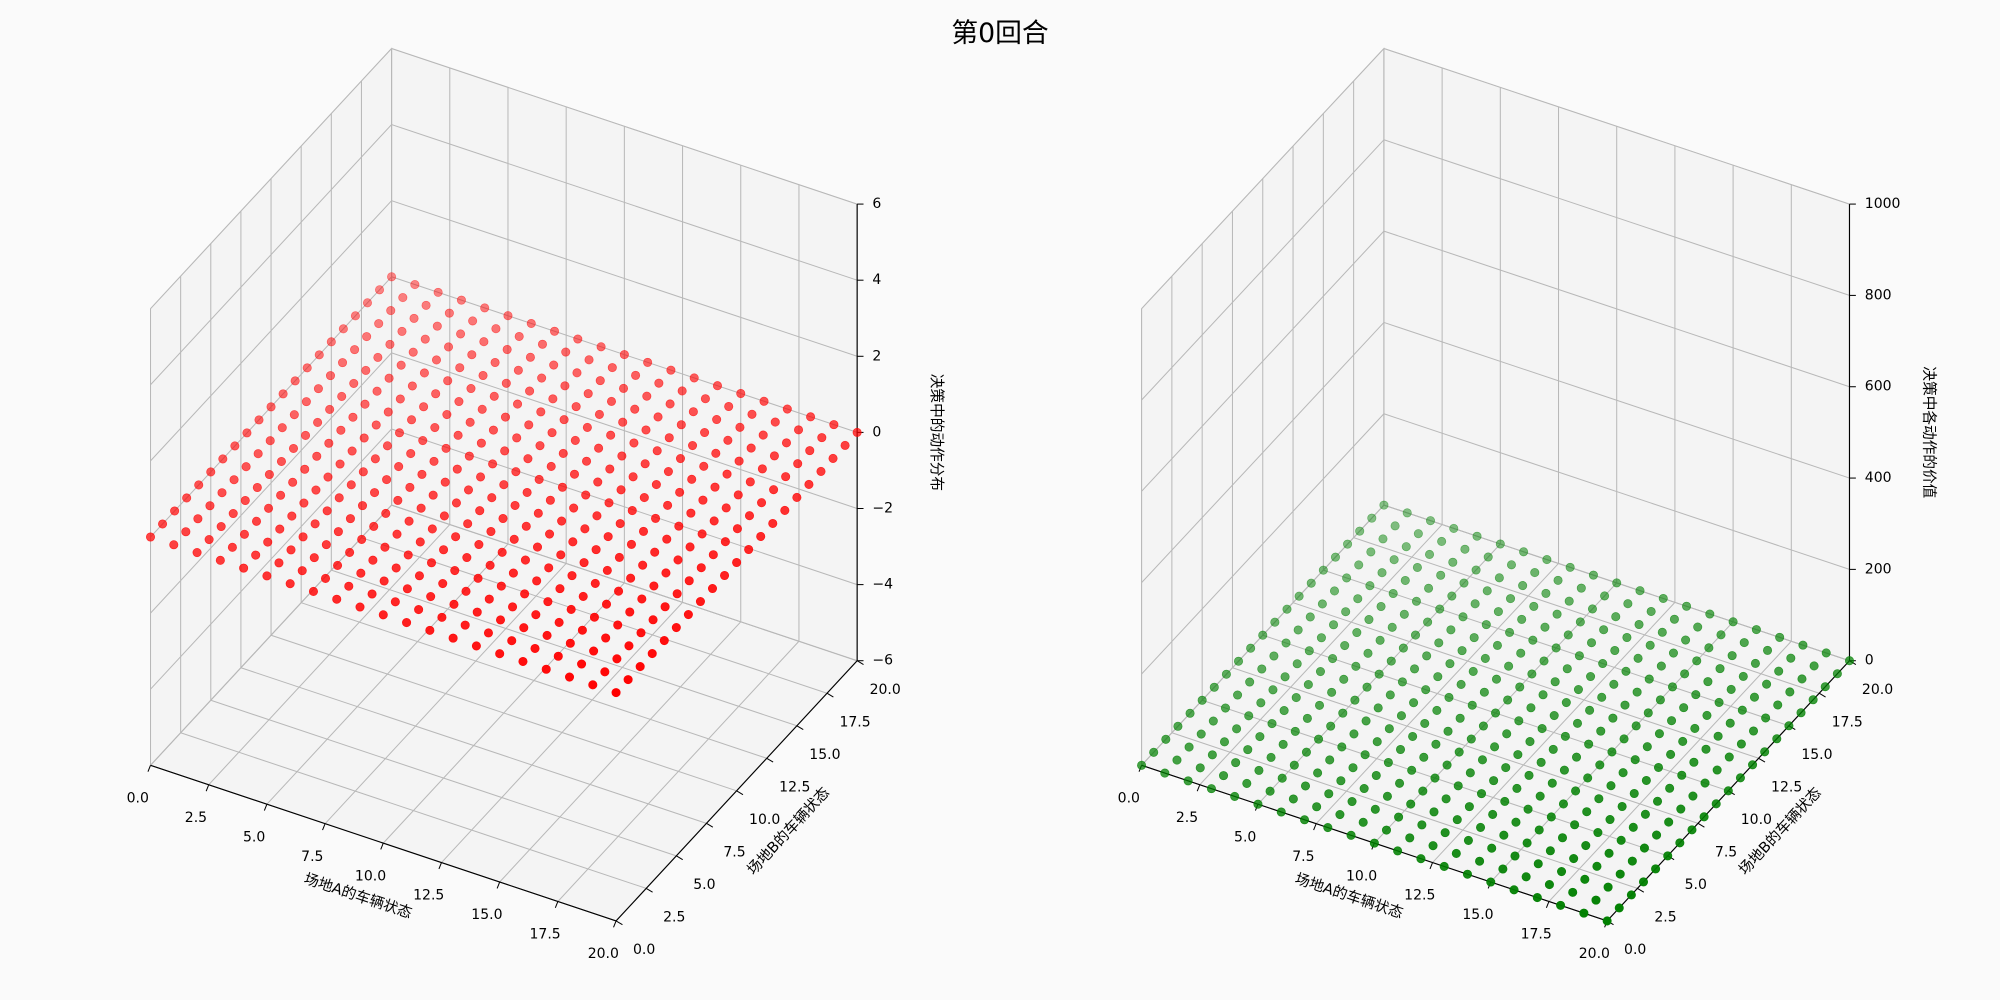 The height and width of the screenshot is (1000, 2000). Describe the element at coordinates (876, 356) in the screenshot. I see `z-tick-label: 2` at that location.